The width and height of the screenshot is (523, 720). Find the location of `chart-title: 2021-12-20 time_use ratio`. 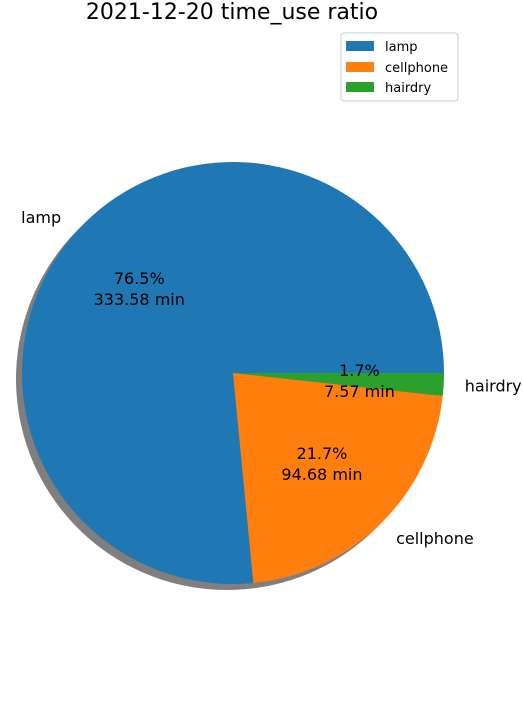

chart-title: 2021-12-20 time_use ratio is located at coordinates (232, 12).